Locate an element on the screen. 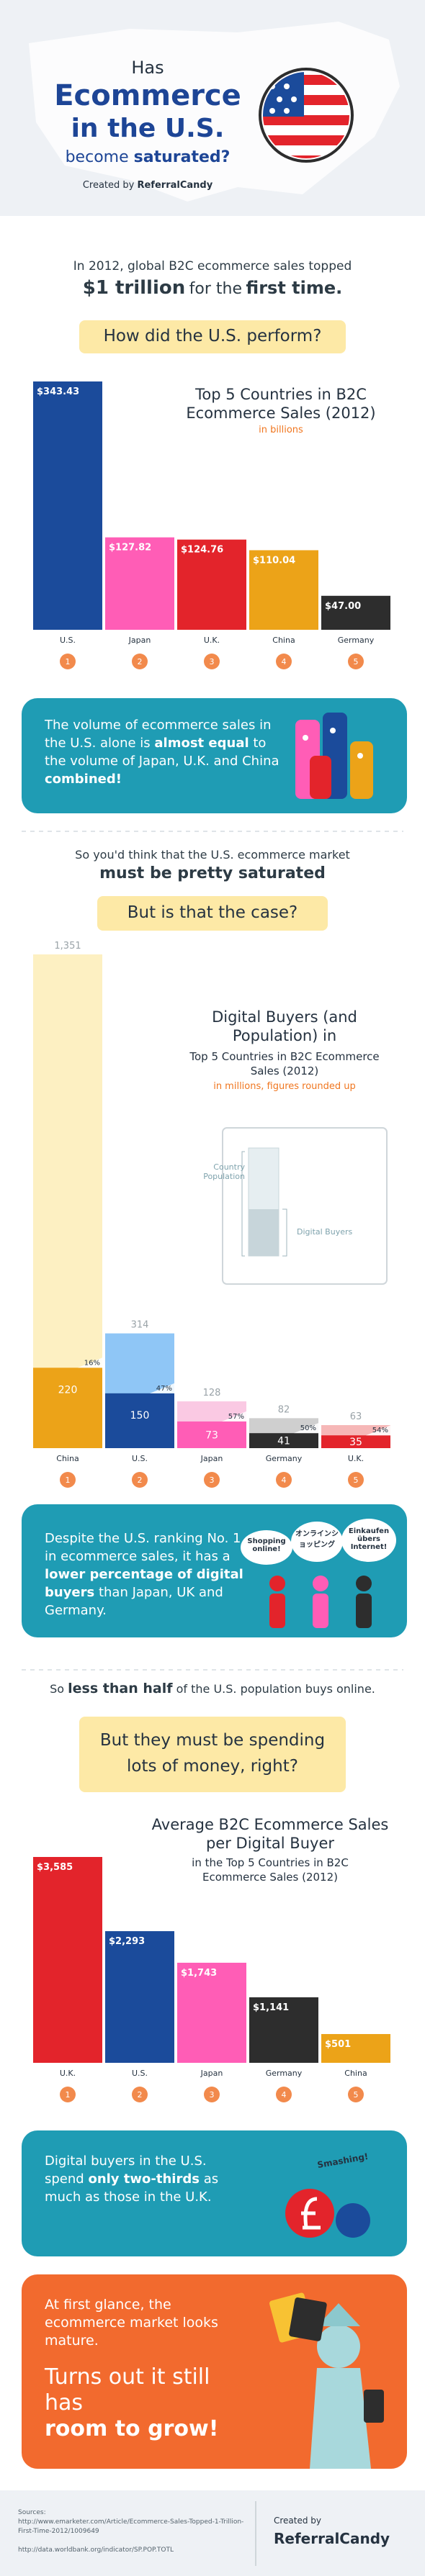 Image resolution: width=425 pixels, height=2576 pixels. chart-note: in millions, figures rounded up is located at coordinates (284, 1087).